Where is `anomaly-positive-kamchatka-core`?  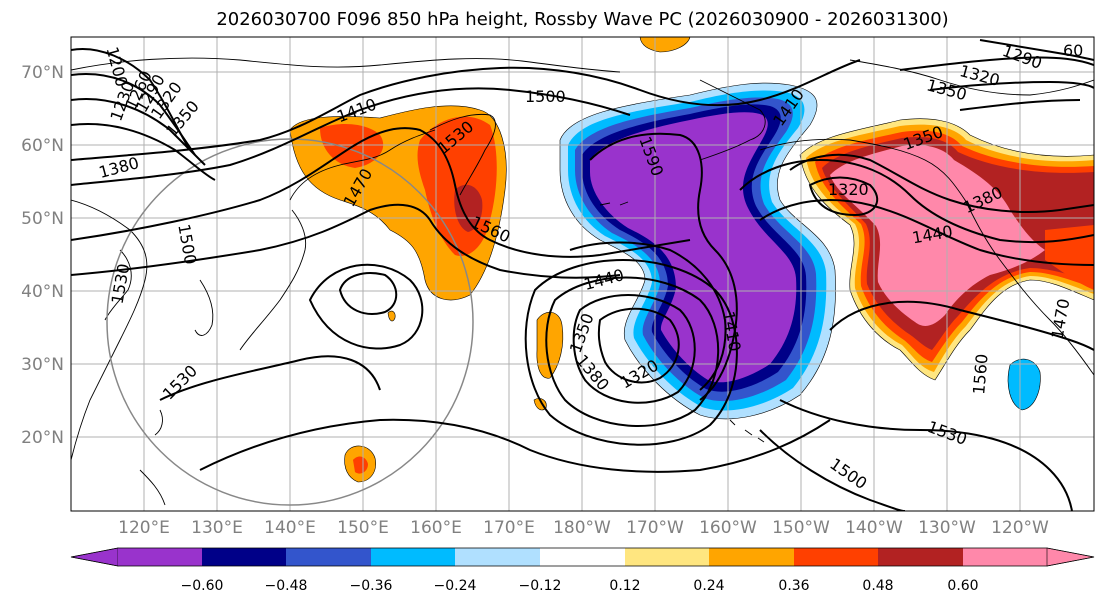 anomaly-positive-kamchatka-core is located at coordinates (468, 208).